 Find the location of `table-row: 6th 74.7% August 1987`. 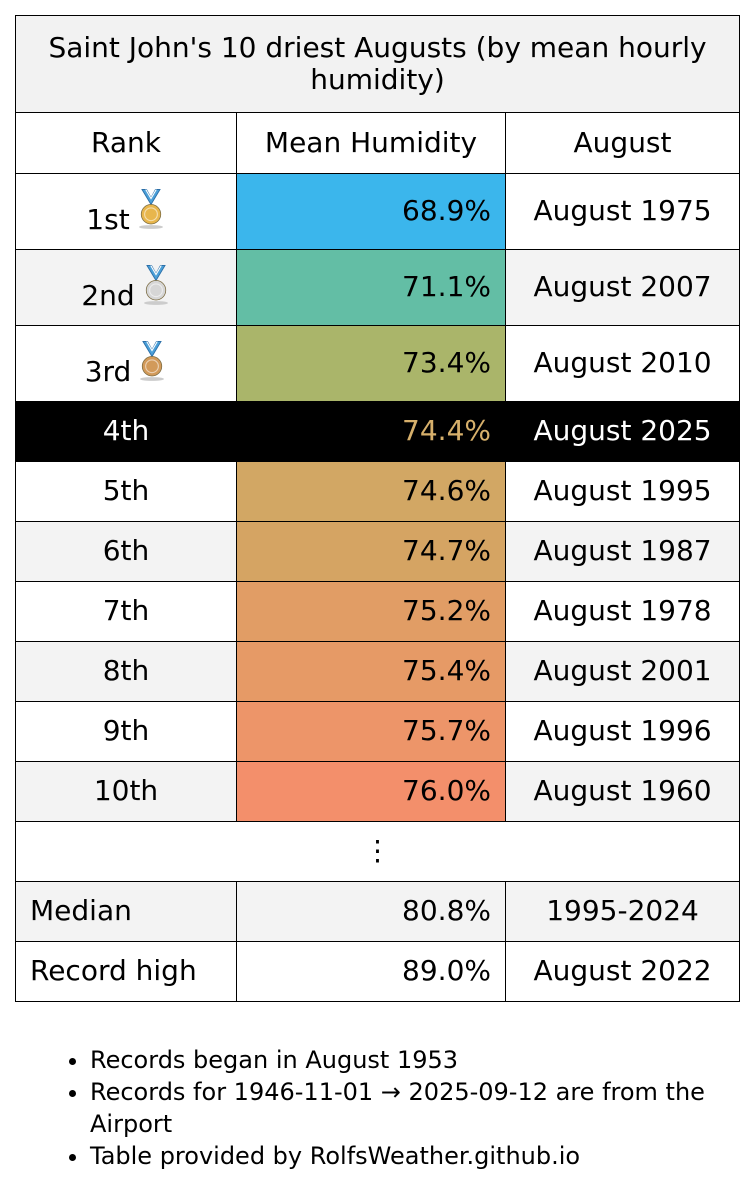

table-row: 6th 74.7% August 1987 is located at coordinates (378, 551).